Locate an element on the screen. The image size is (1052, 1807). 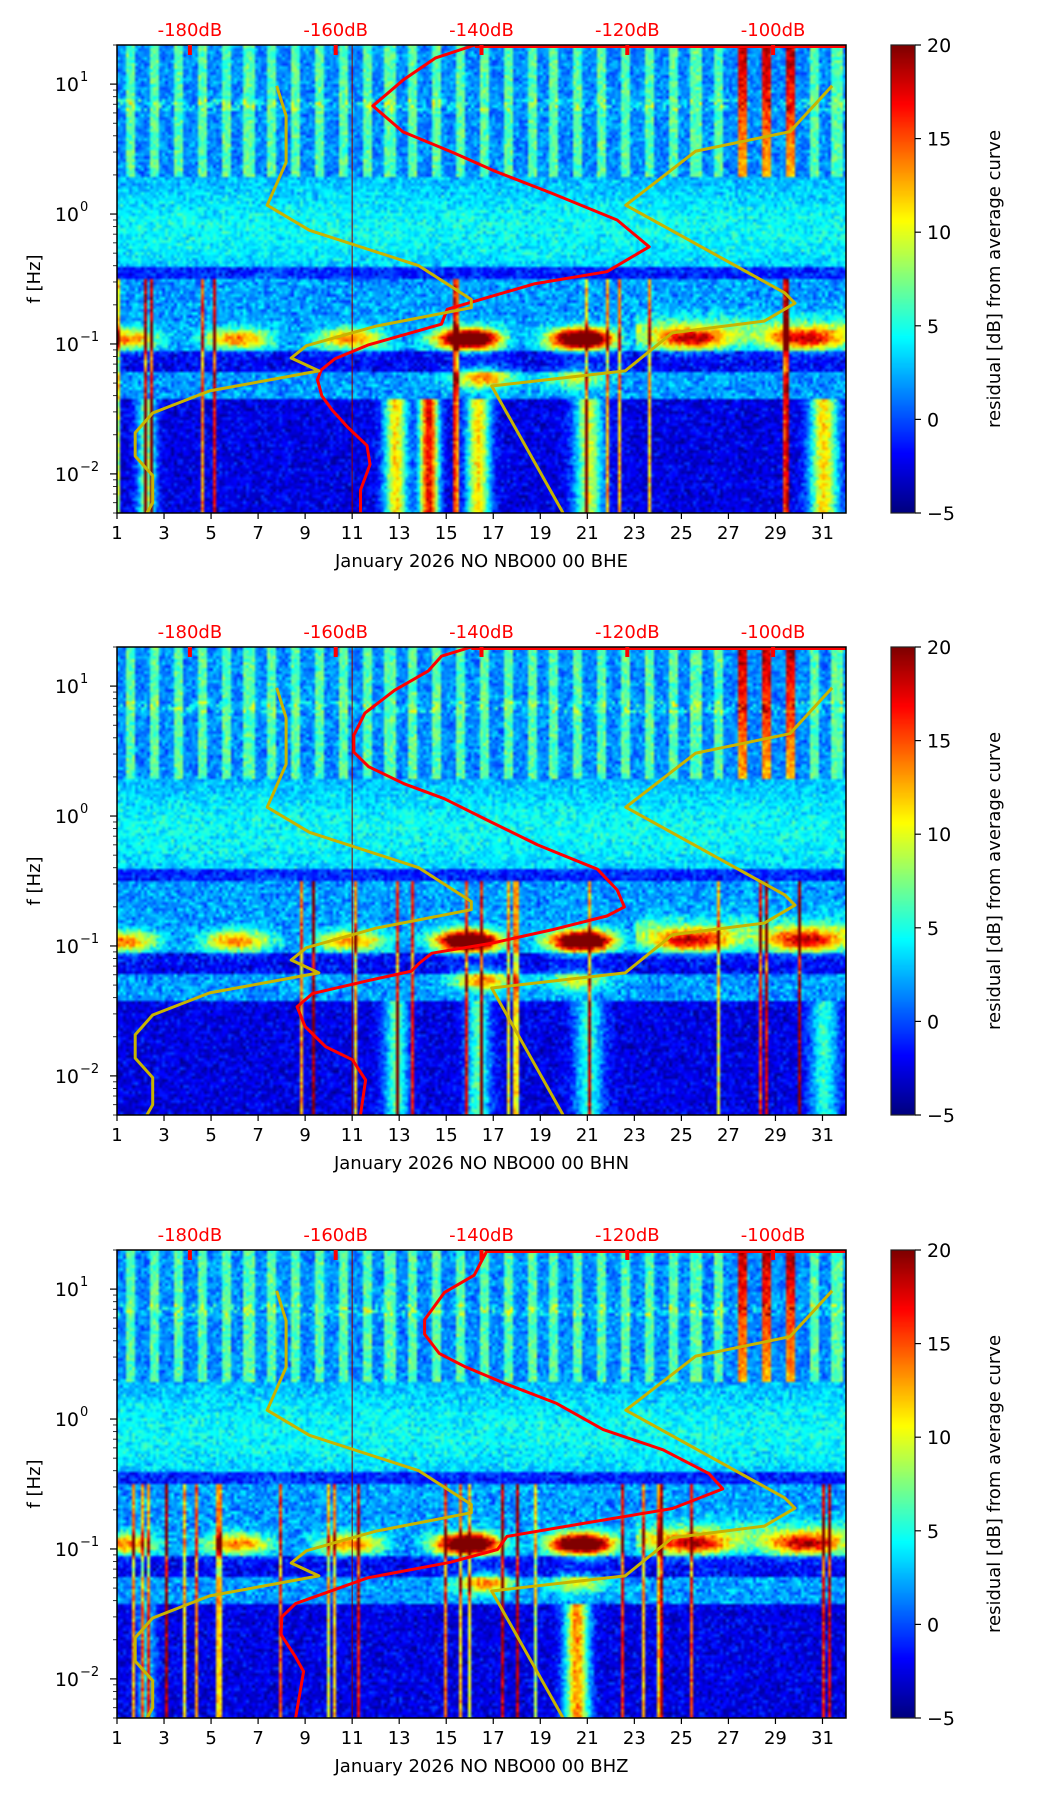
db-tick-label: -160dB is located at coordinates (335, 632).